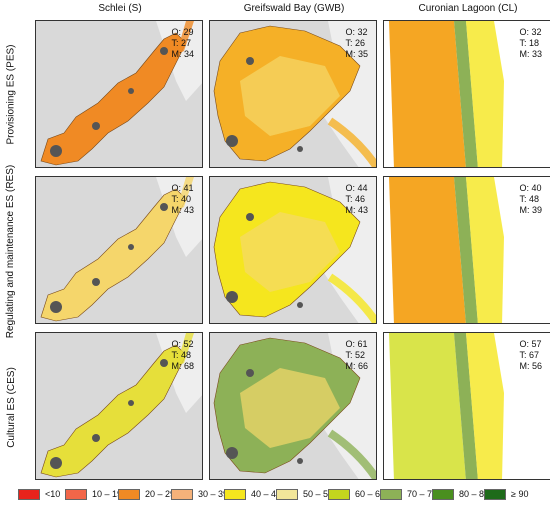  I want to click on stats-box: O: 52 T: 48 M: 68, so click(182, 355).